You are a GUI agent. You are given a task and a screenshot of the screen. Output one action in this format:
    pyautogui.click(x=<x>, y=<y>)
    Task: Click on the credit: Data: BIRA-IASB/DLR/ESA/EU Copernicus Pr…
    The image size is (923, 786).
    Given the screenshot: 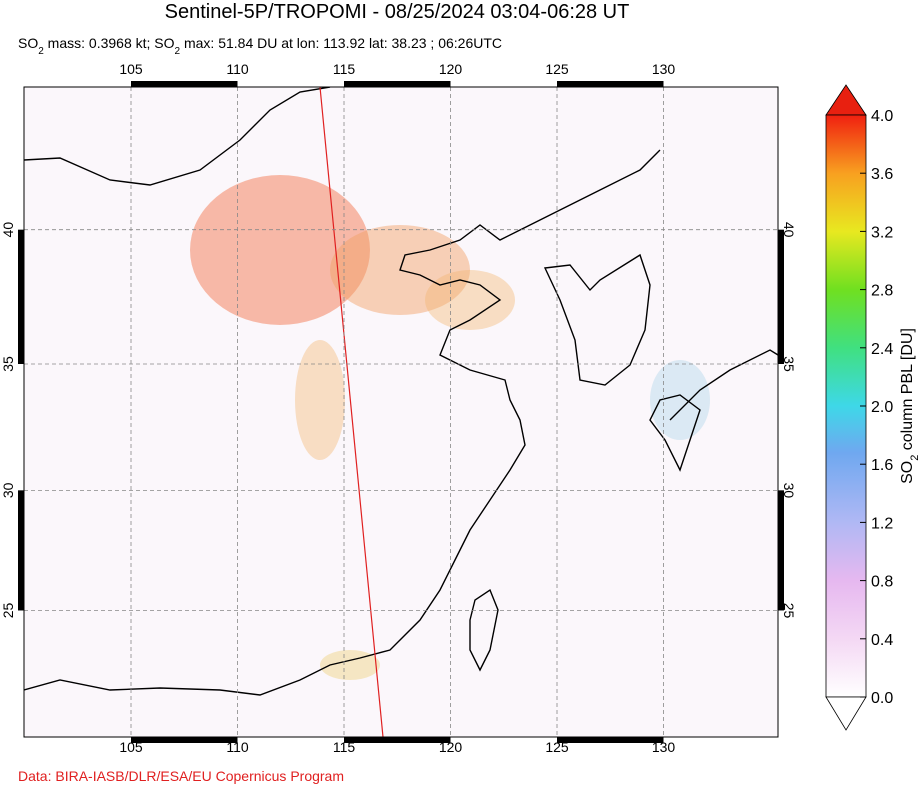 What is the action you would take?
    pyautogui.click(x=181, y=776)
    